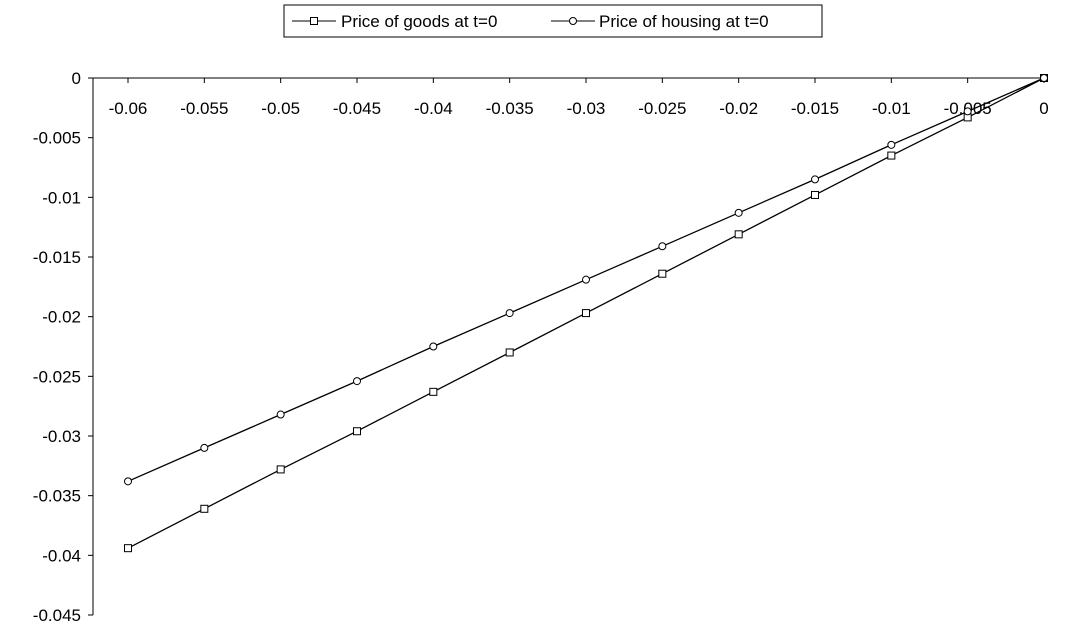 This screenshot has width=1073, height=630. Describe the element at coordinates (891, 108) in the screenshot. I see `x-tick-label: -0.01` at that location.